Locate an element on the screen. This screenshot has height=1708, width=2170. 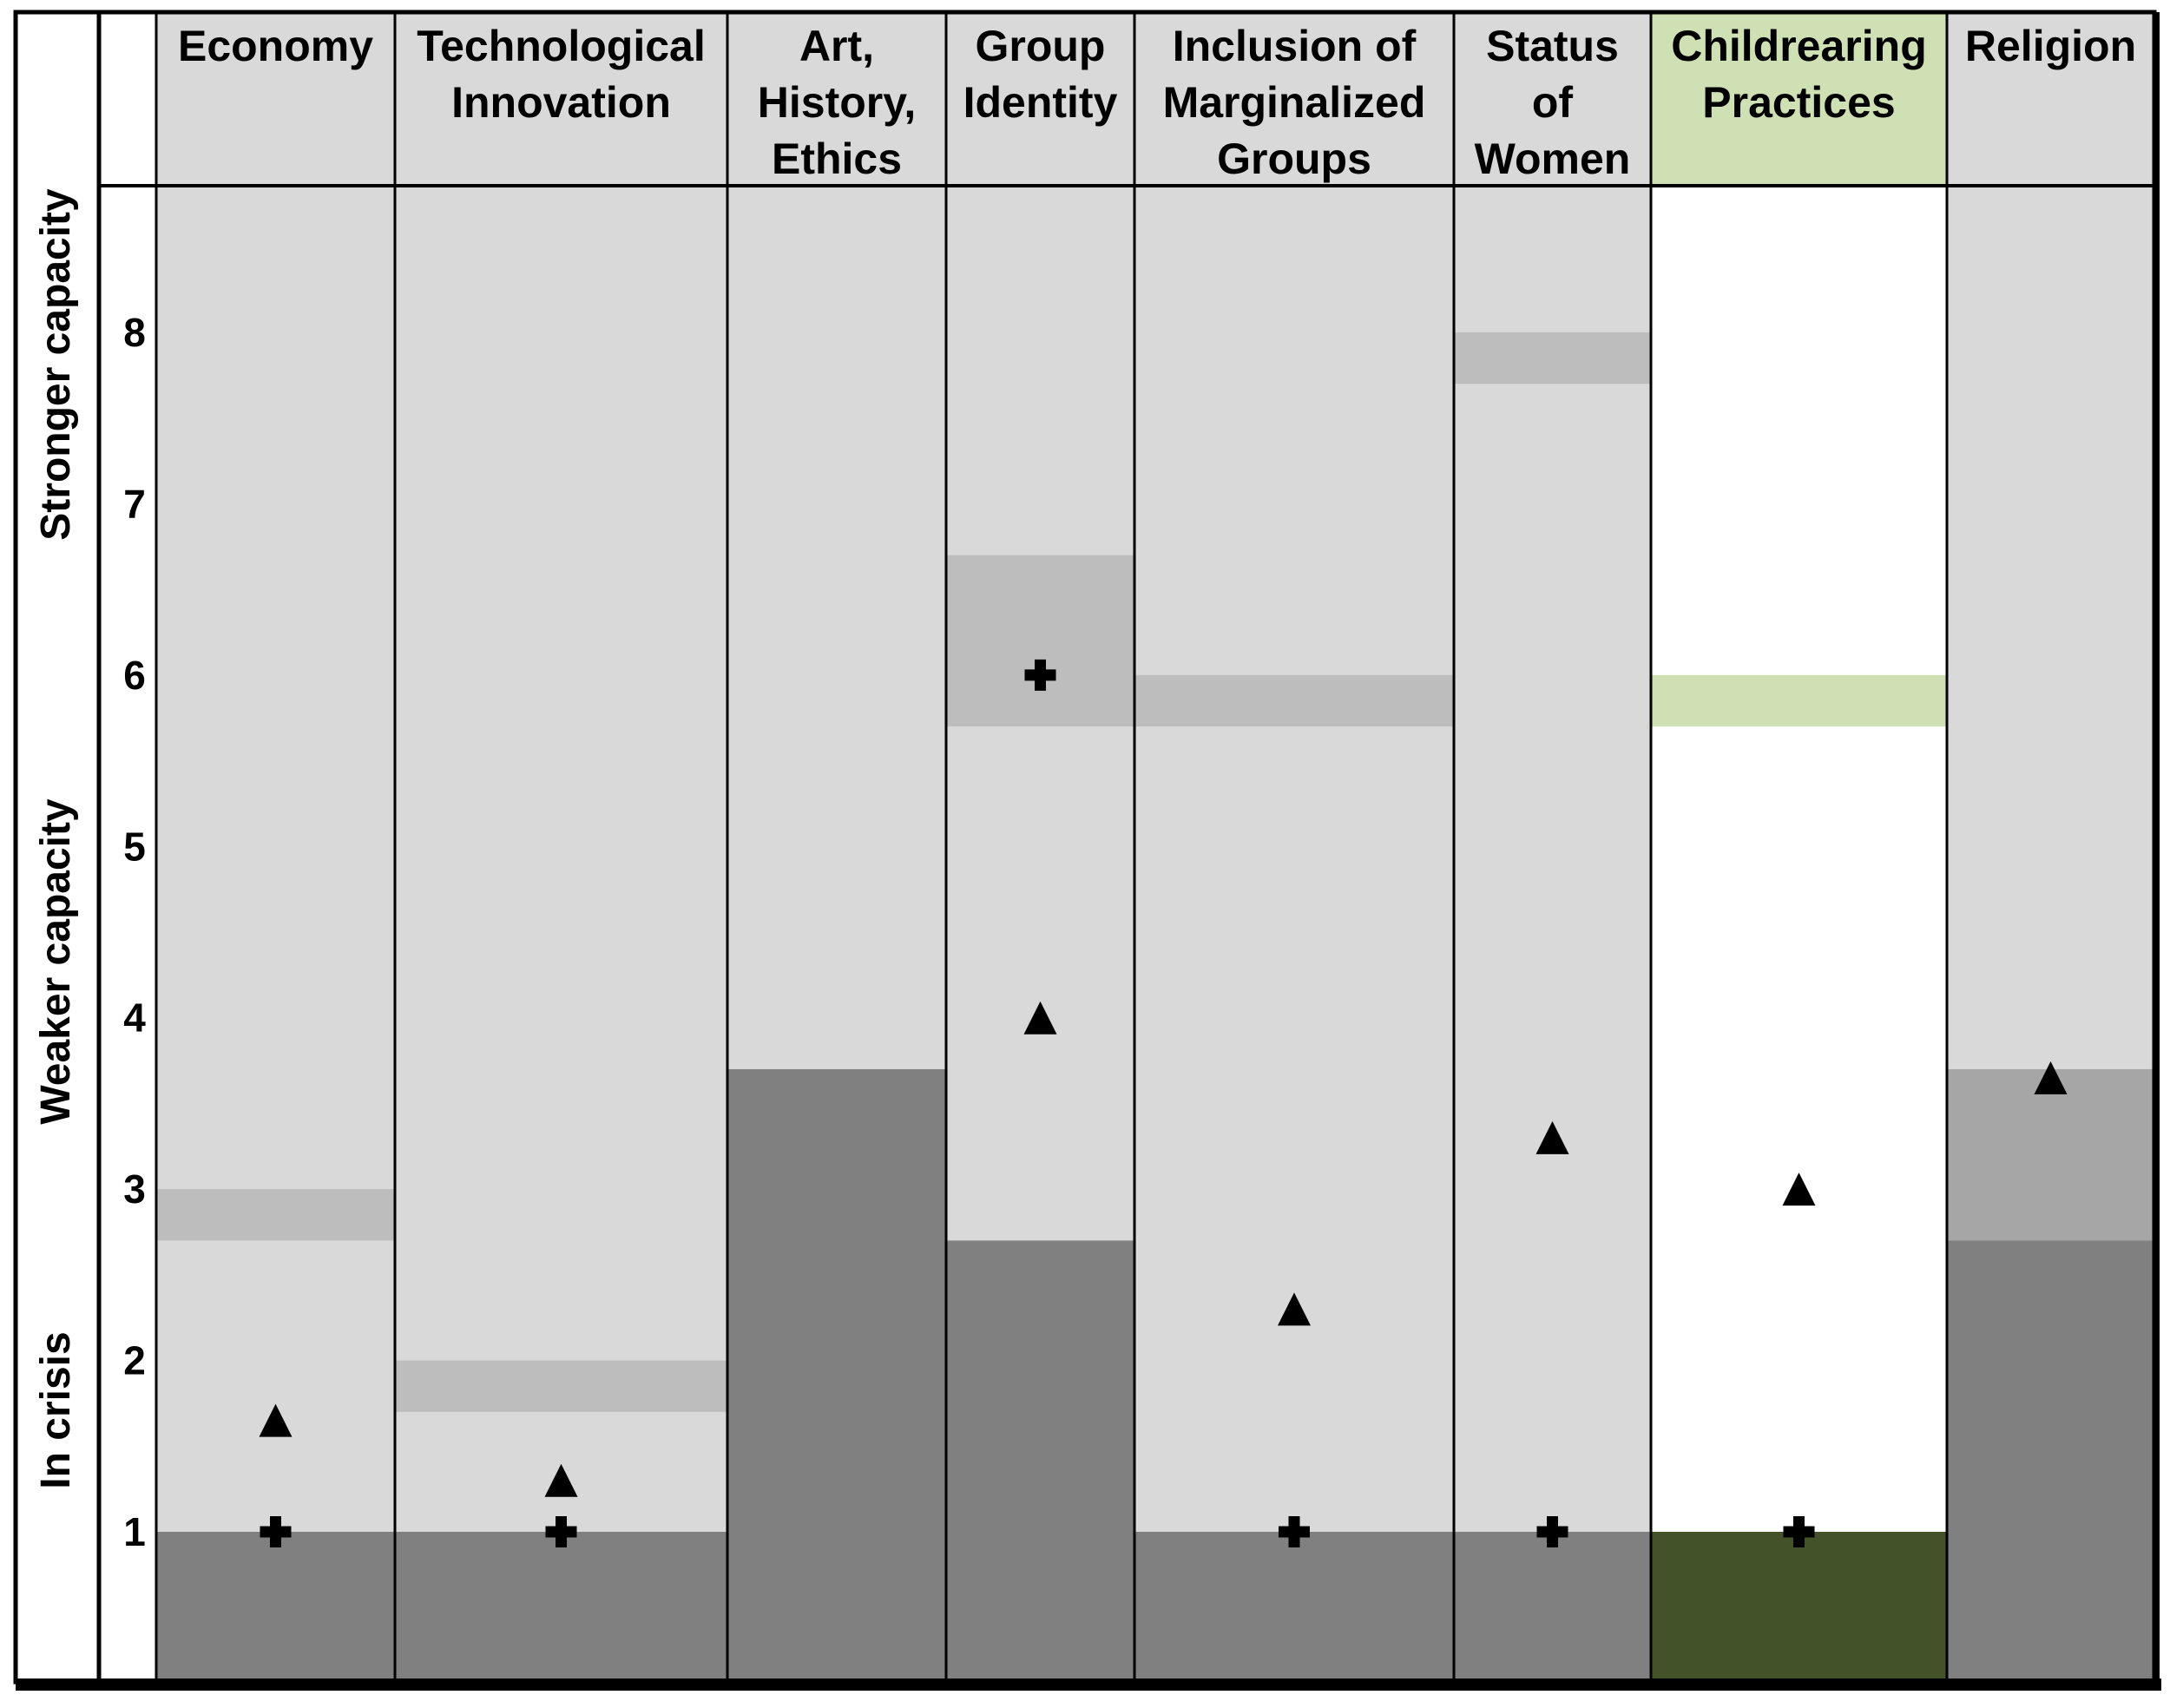
y-tick-label: 5 is located at coordinates (134, 846).